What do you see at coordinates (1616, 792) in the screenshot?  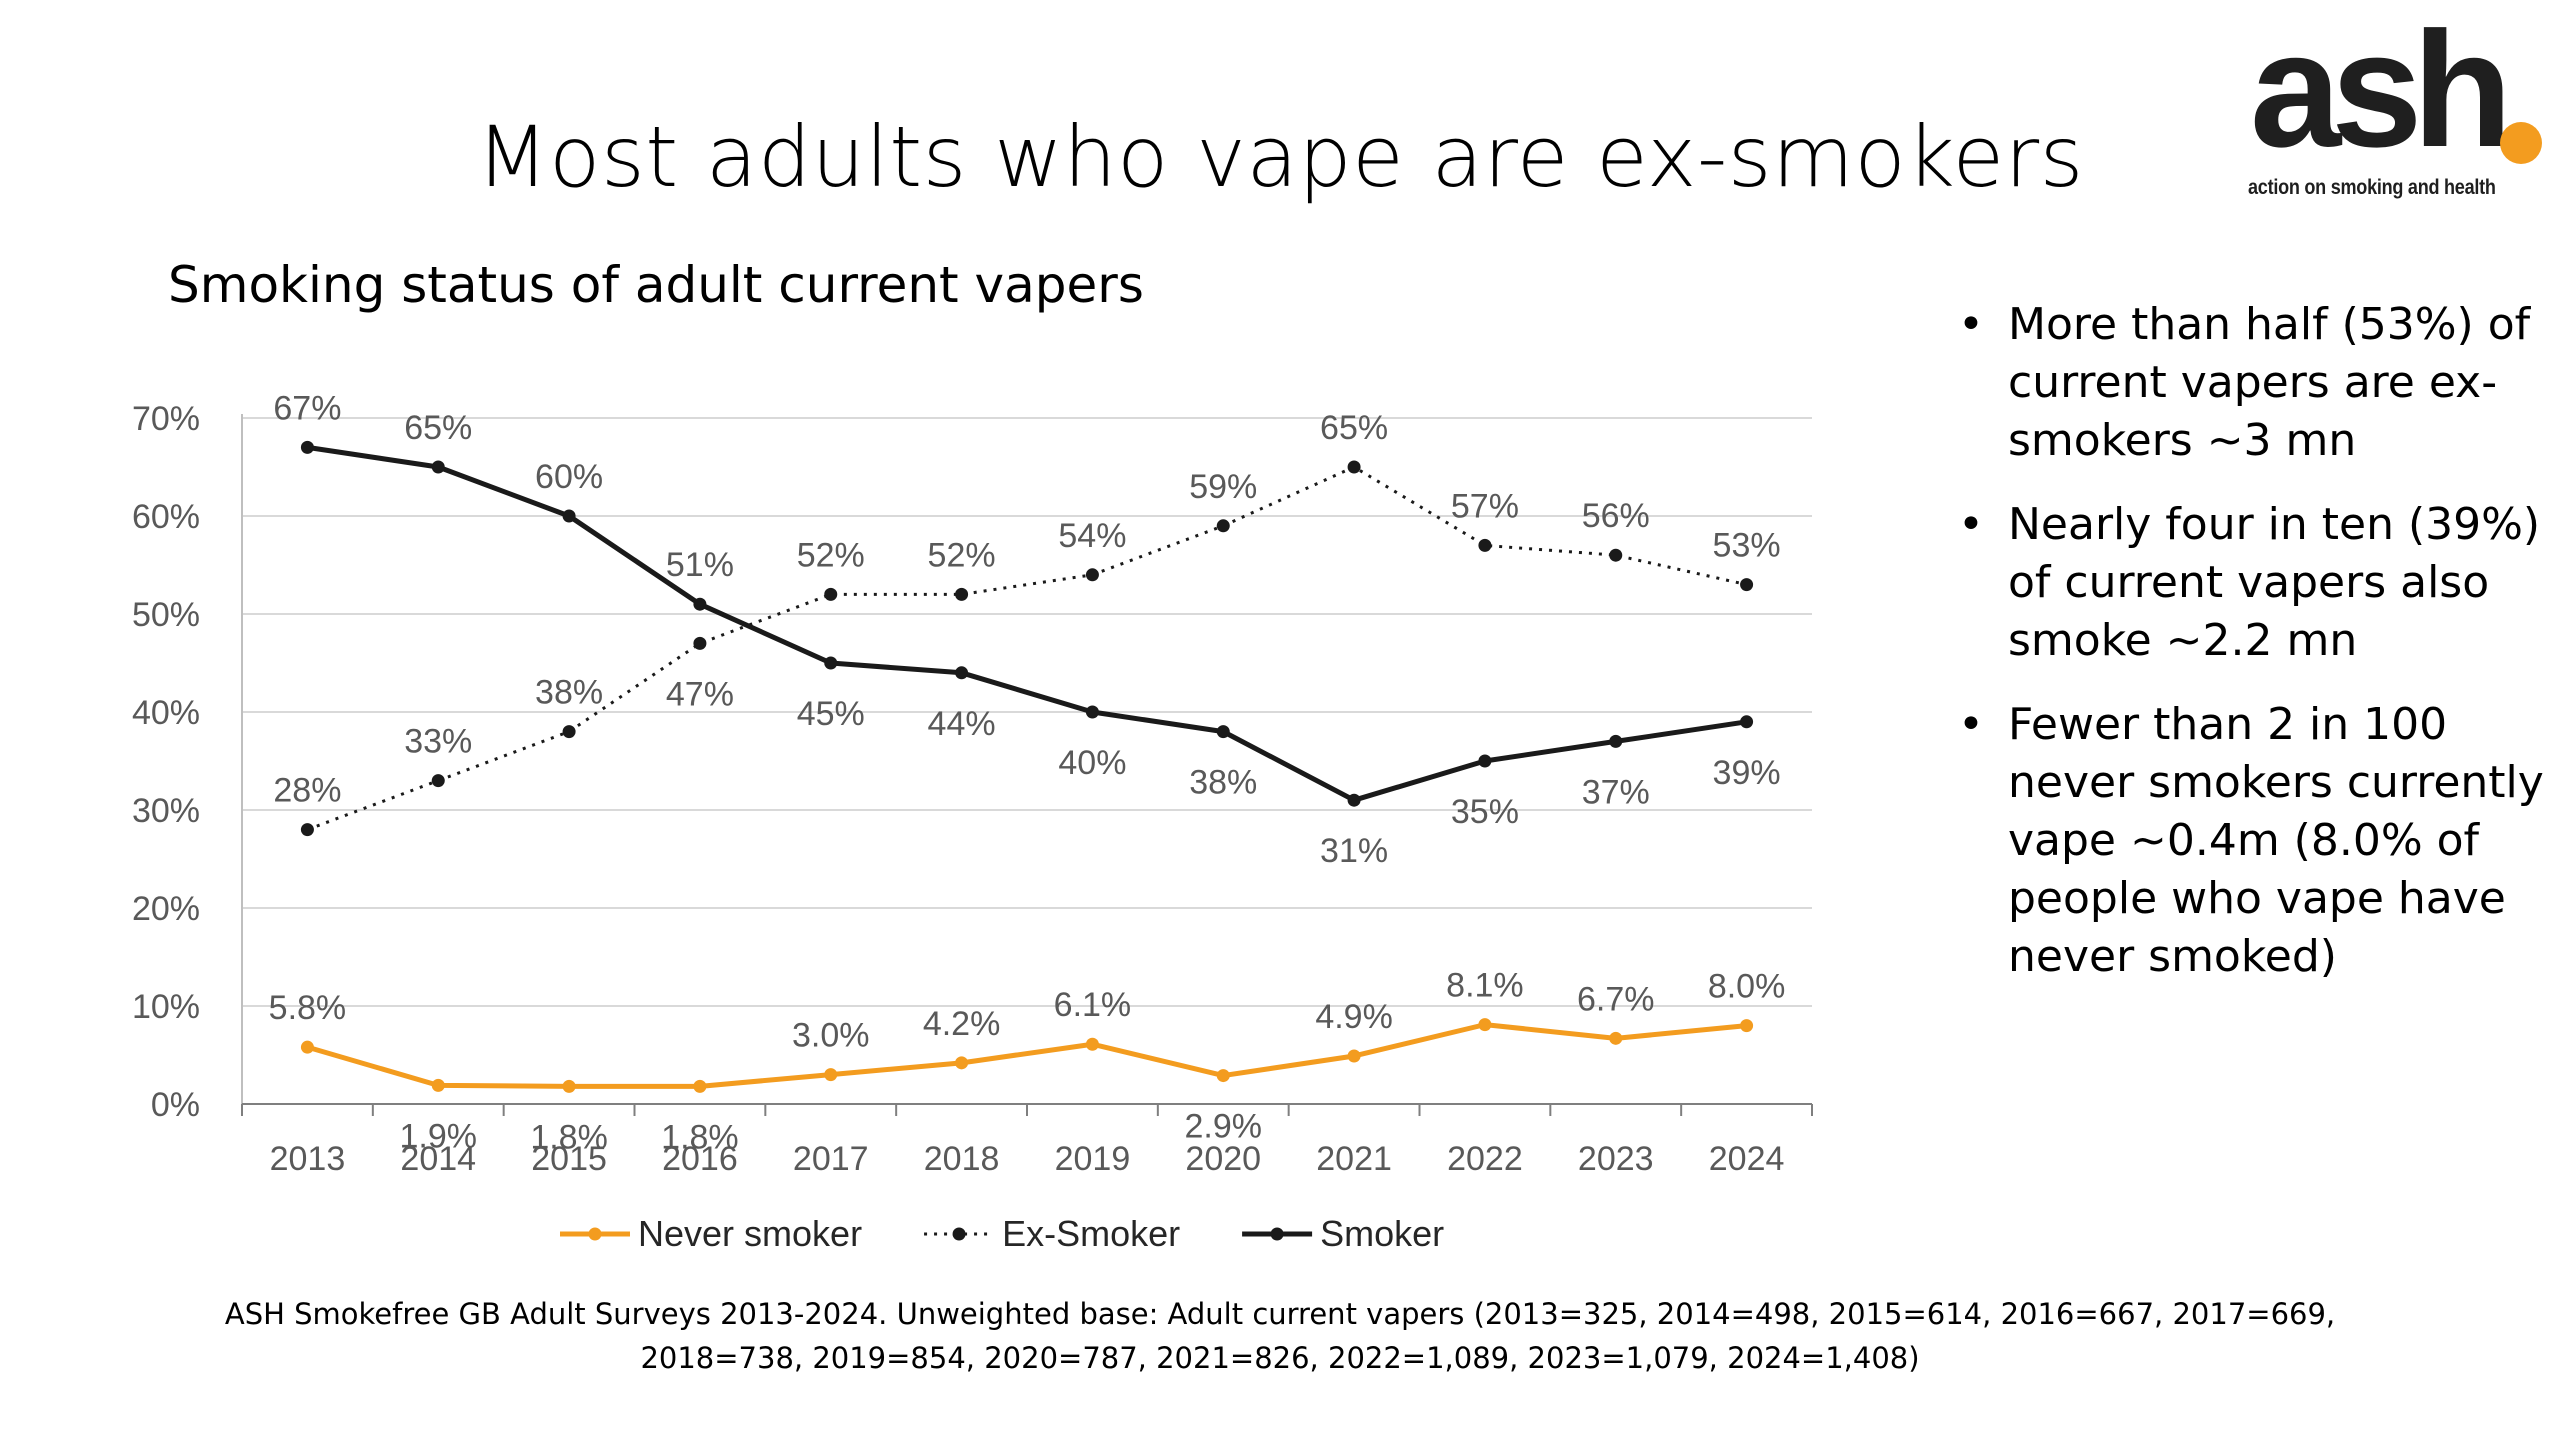 I see `data-label-smoker: 37%` at bounding box center [1616, 792].